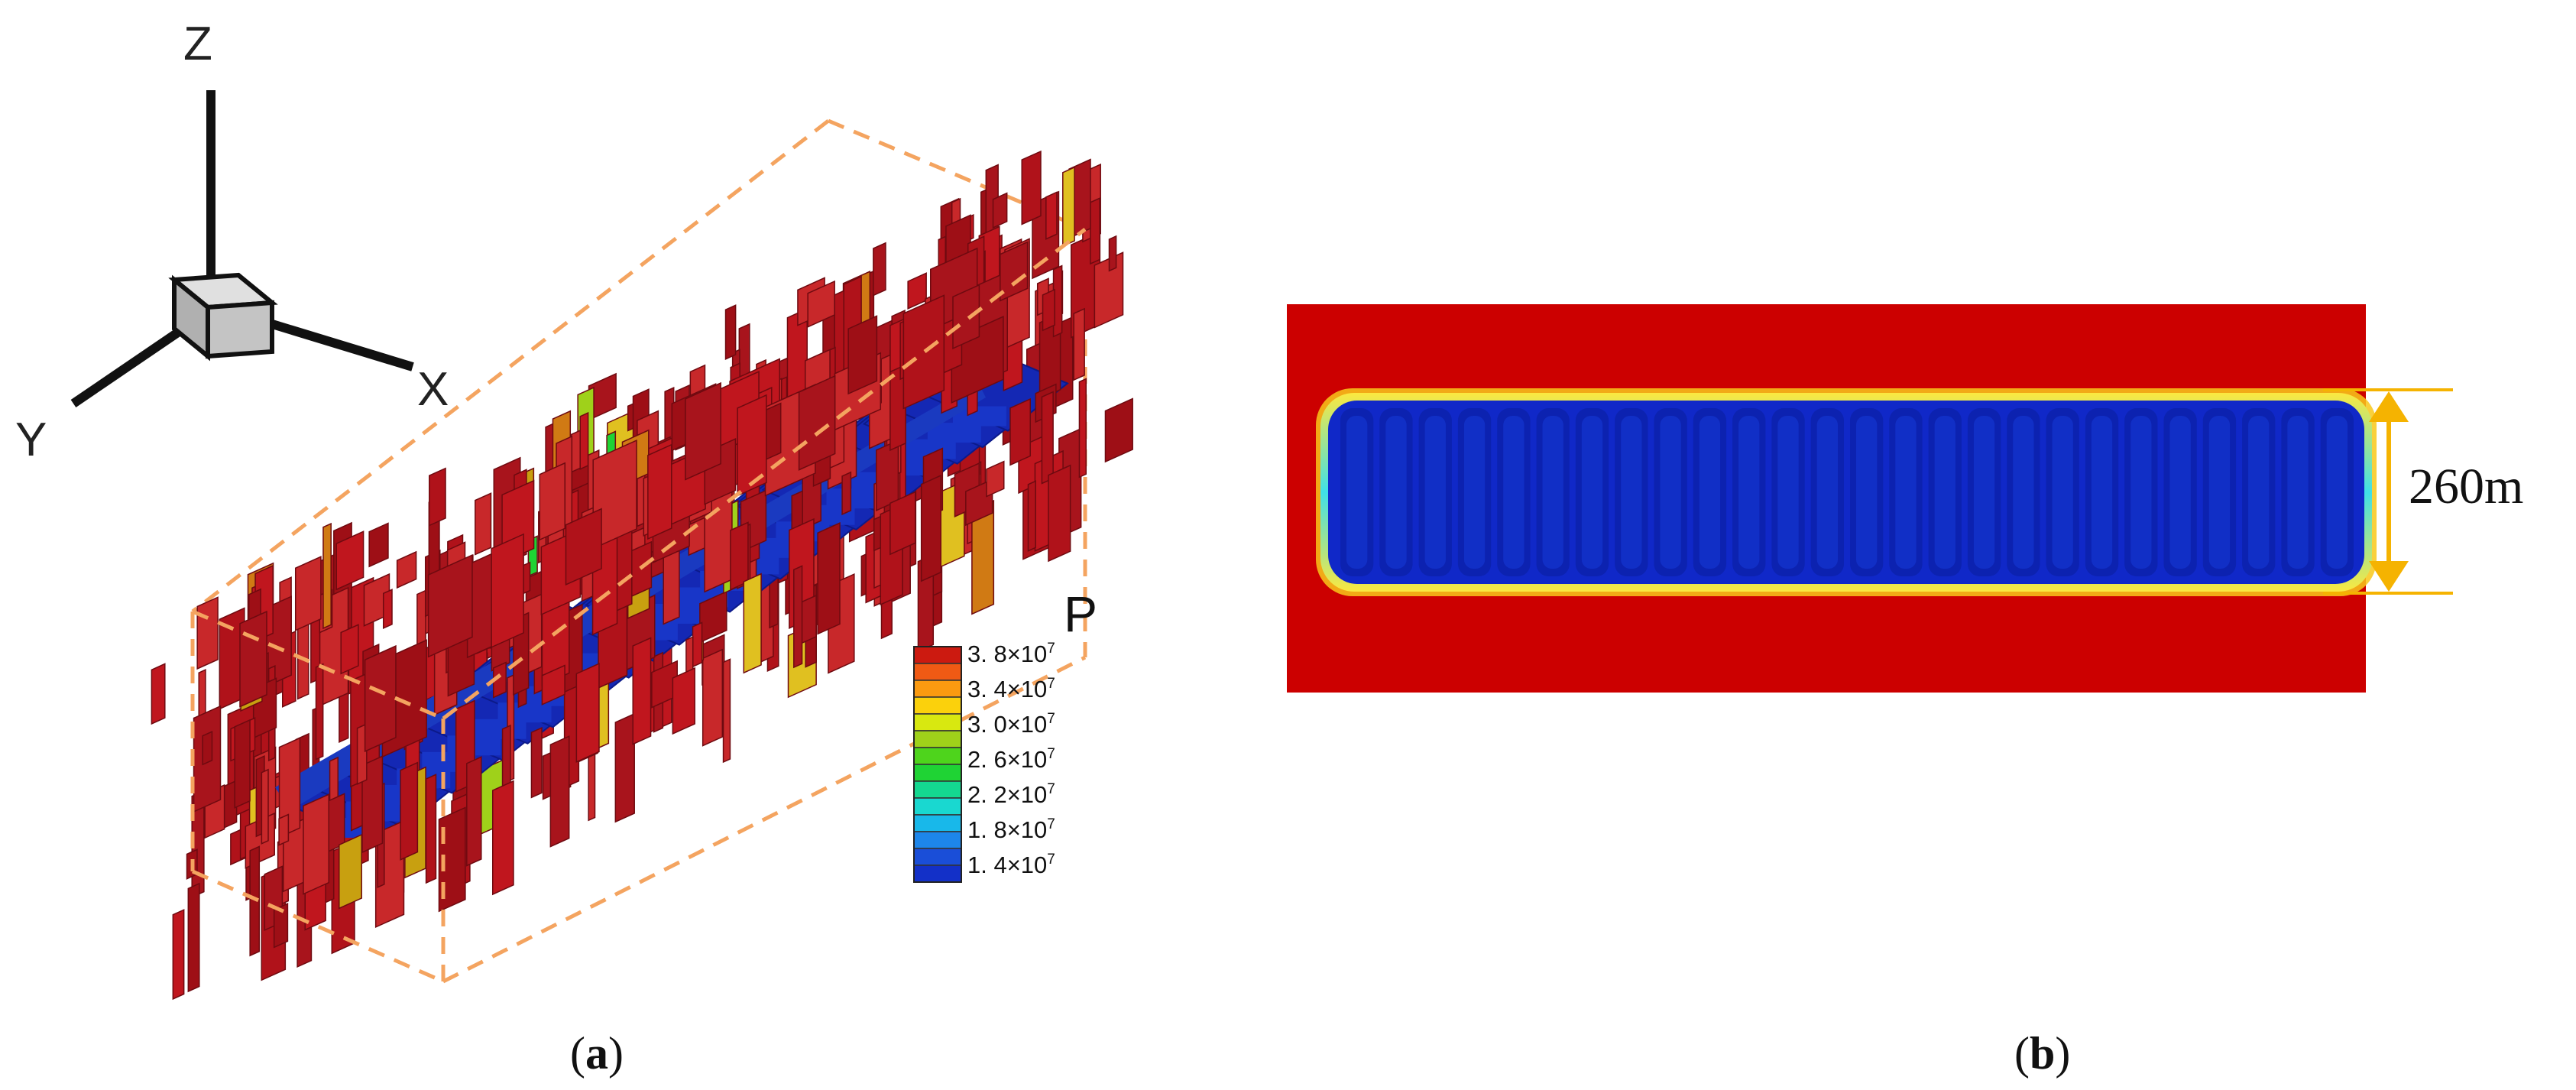 This screenshot has height=1090, width=2576. What do you see at coordinates (232, 242) in the screenshot?
I see `orientation-triad: Z X Y` at bounding box center [232, 242].